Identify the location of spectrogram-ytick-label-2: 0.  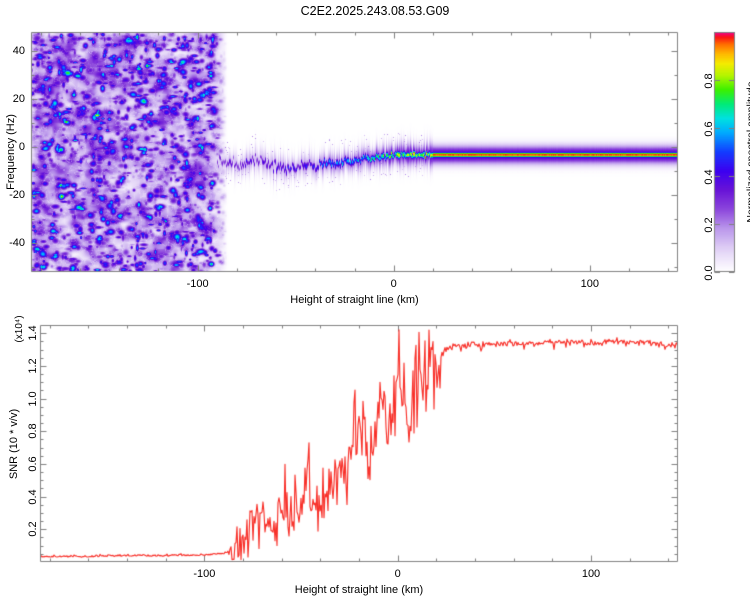
(21, 147).